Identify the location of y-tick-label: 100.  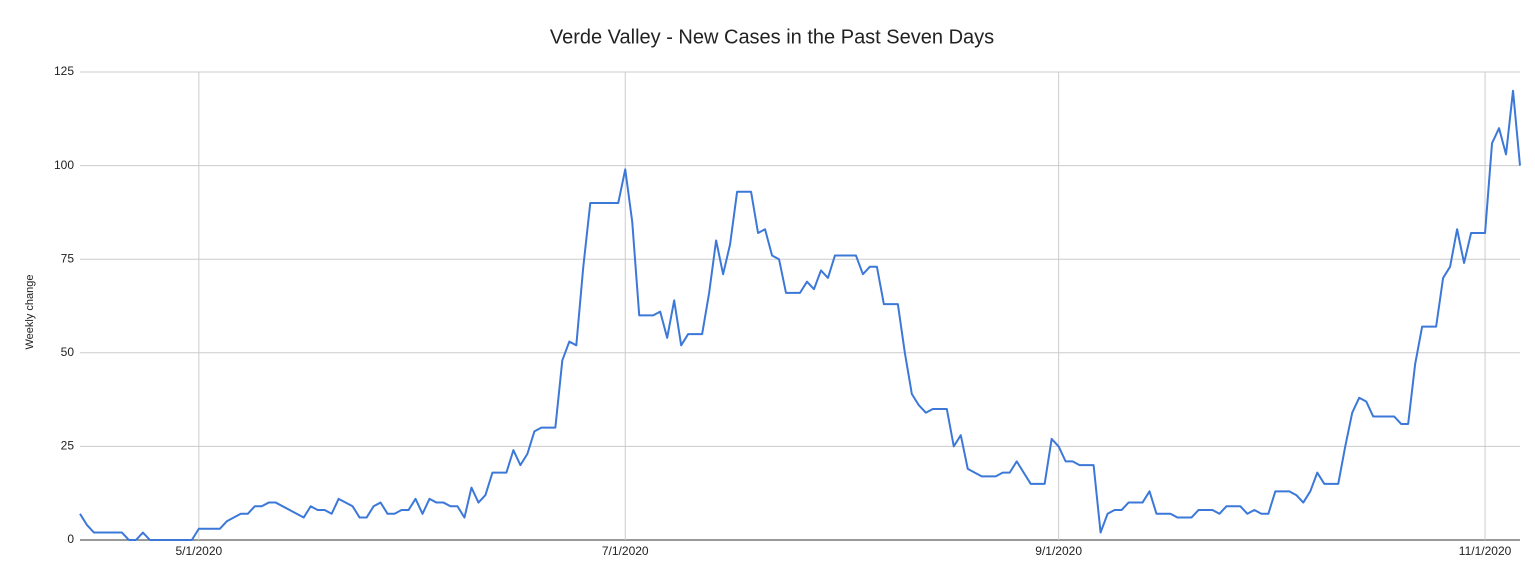
(64, 165).